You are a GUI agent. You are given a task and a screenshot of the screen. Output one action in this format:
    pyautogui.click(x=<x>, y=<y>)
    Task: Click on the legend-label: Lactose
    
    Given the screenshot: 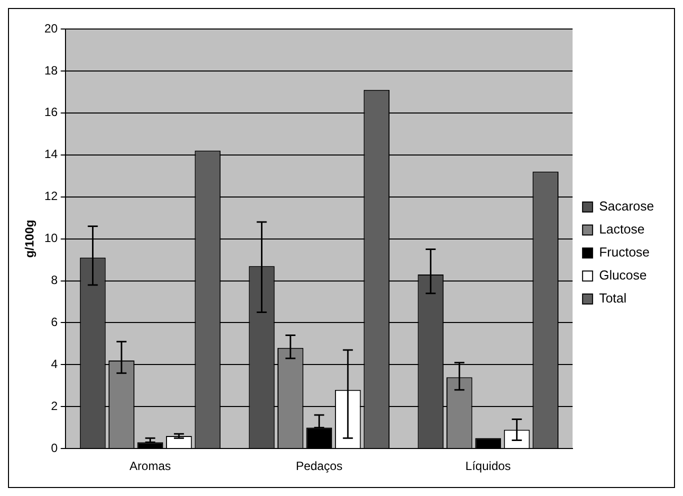 What is the action you would take?
    pyautogui.click(x=622, y=229)
    